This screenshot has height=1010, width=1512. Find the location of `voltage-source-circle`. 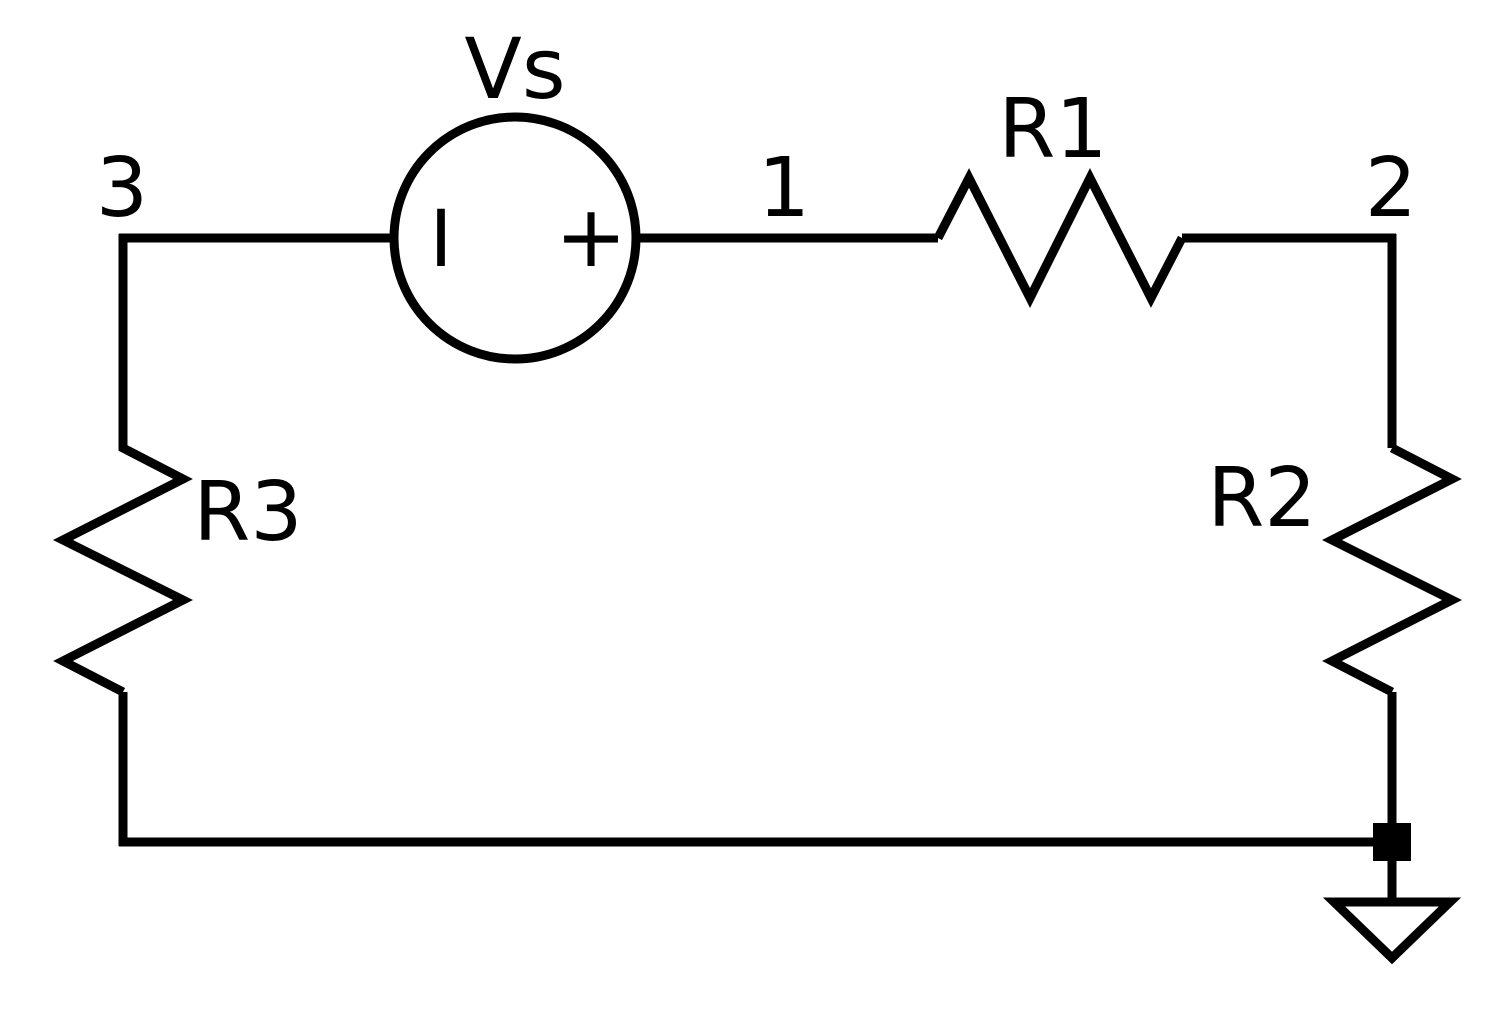

voltage-source-circle is located at coordinates (515, 238).